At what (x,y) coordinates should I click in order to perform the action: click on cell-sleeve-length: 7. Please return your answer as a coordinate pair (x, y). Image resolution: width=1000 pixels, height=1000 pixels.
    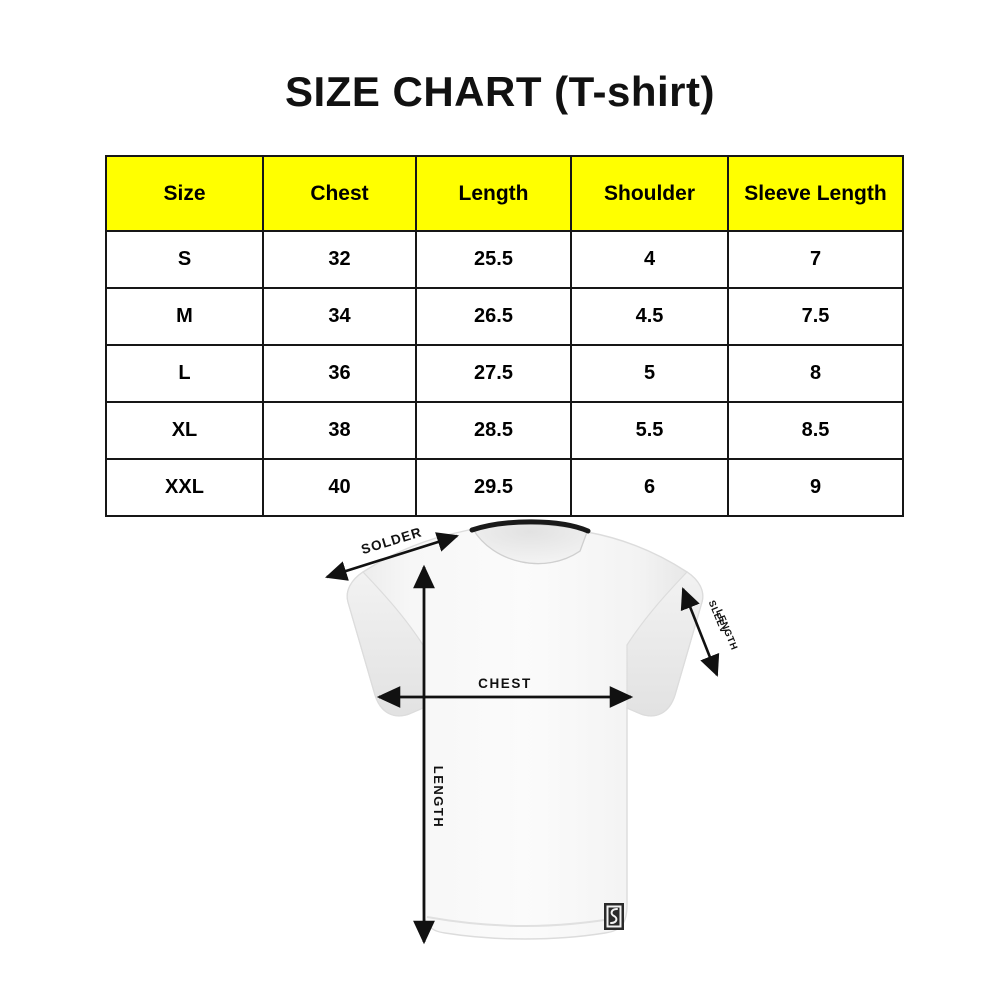
    Looking at the image, I should click on (815, 259).